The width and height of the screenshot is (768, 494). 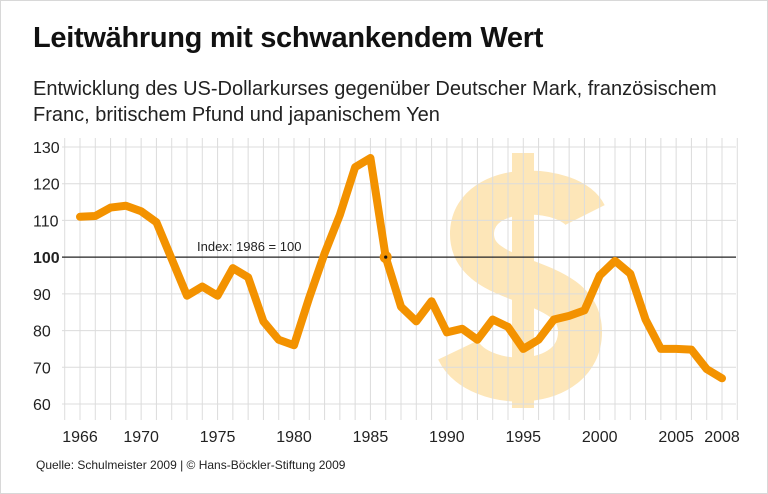 What do you see at coordinates (42, 405) in the screenshot?
I see `y-tick-label: 60` at bounding box center [42, 405].